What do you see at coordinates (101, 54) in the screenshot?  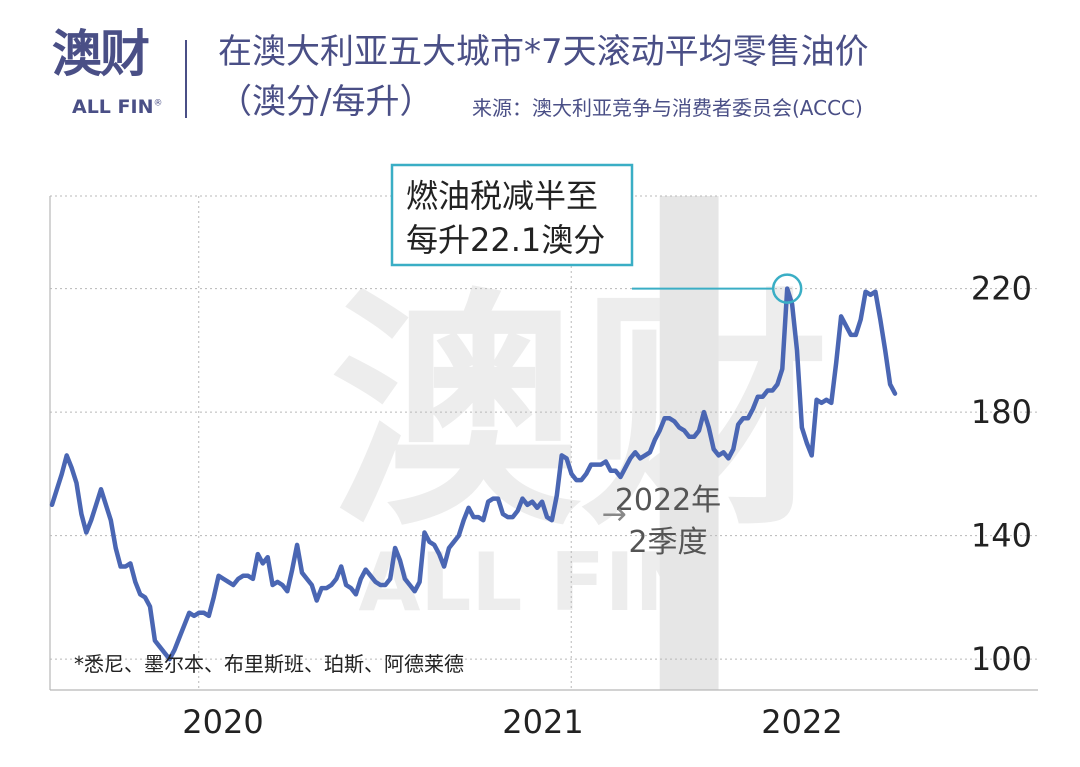 I see `brand-logo: 澳财` at bounding box center [101, 54].